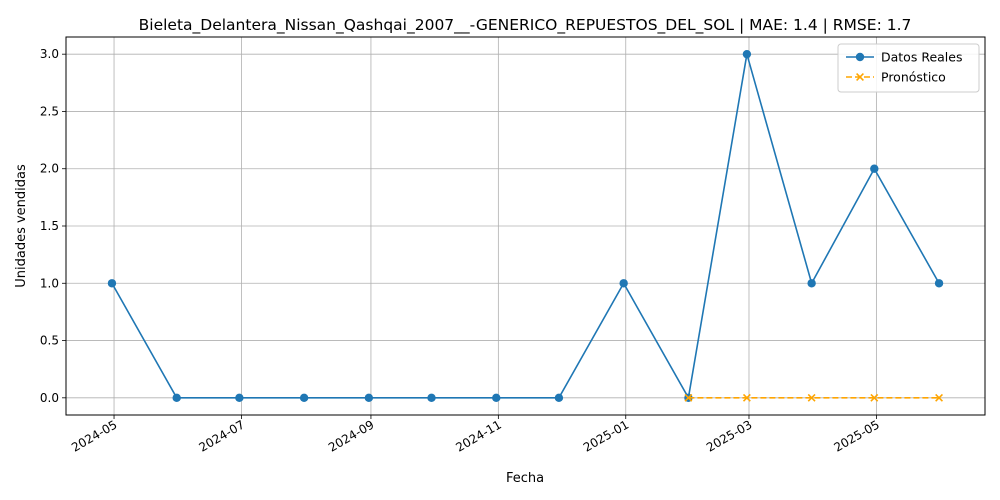 The image size is (1000, 500). What do you see at coordinates (525, 478) in the screenshot?
I see `x-axis-title: Fecha` at bounding box center [525, 478].